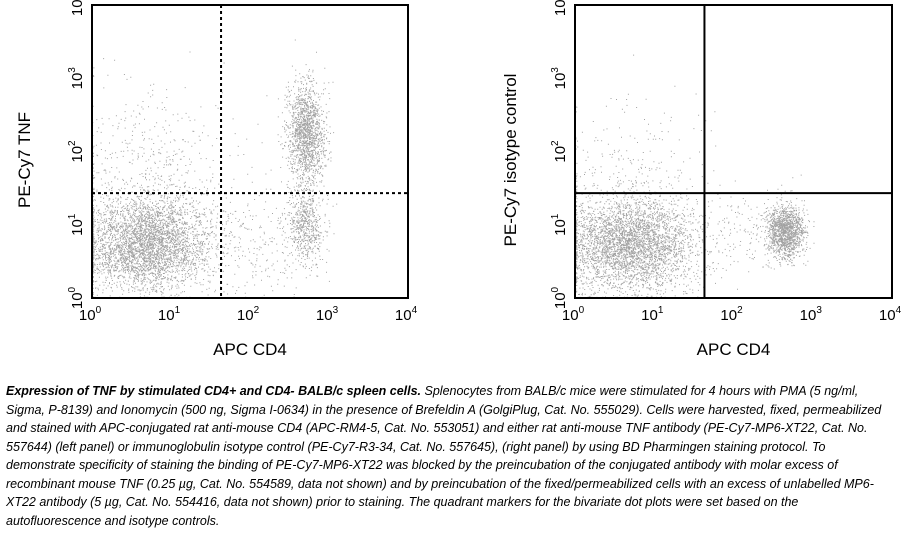 This screenshot has height=553, width=902. I want to click on right-x-tick-labels: 10⁰ 10¹ 10² 10³ 10⁴, so click(732, 314).